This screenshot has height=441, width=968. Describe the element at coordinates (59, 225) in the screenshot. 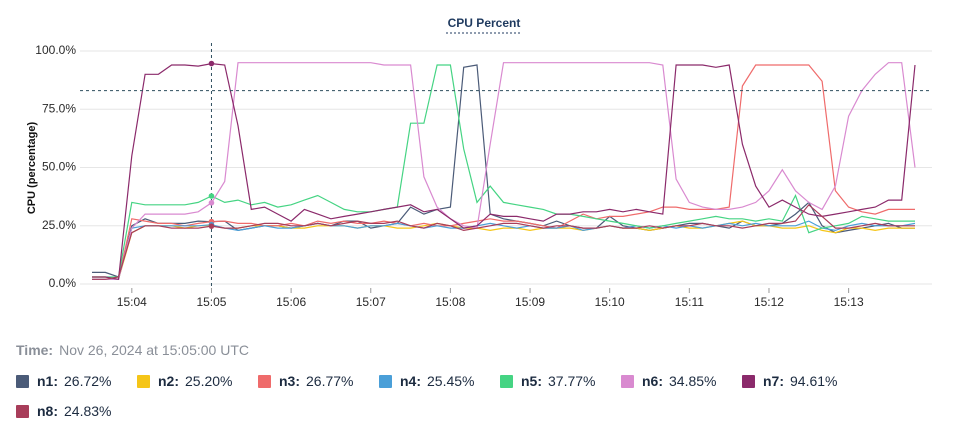

I see `y-tick-label: 25.0%` at that location.